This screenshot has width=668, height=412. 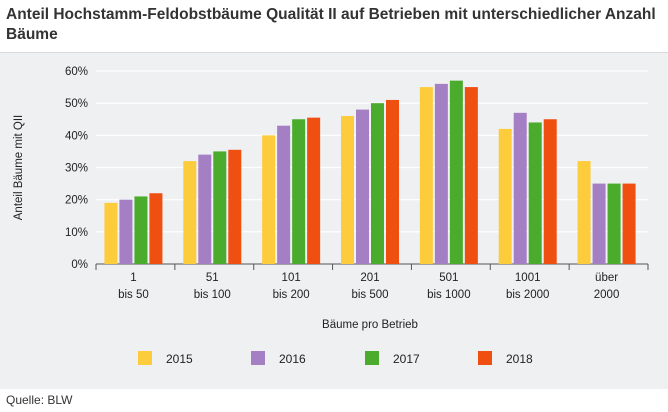 What do you see at coordinates (133, 278) in the screenshot?
I see `x-tick-label: 1` at bounding box center [133, 278].